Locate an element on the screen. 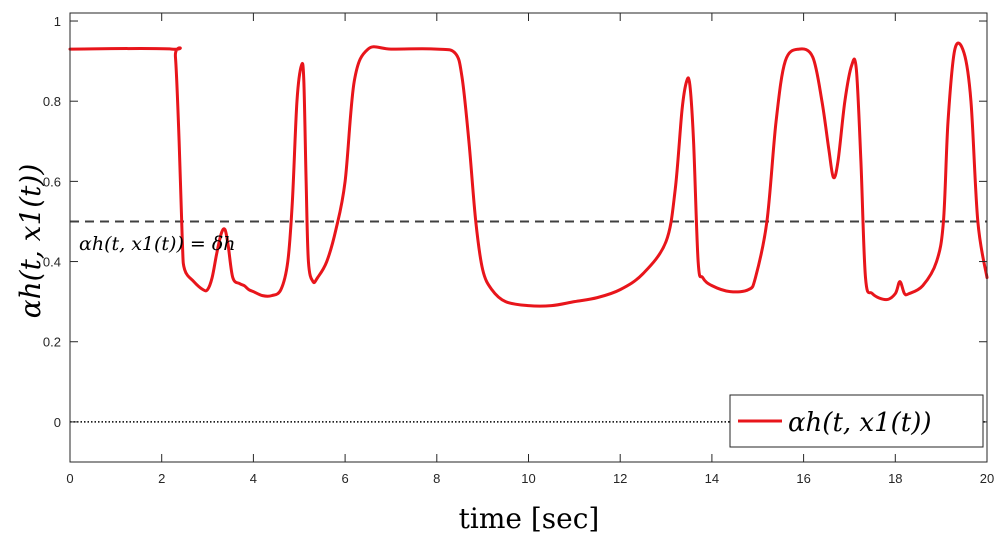 The height and width of the screenshot is (538, 997). x-tick-label: 18 is located at coordinates (895, 478).